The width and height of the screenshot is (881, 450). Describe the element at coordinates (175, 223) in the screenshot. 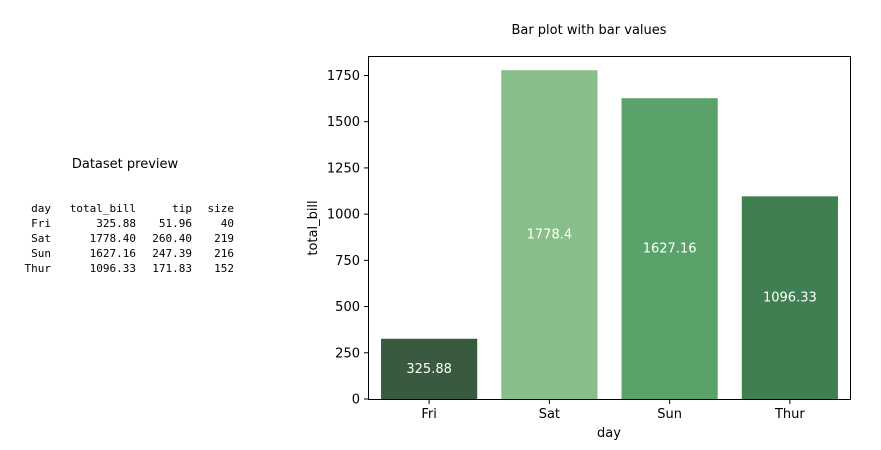

I see `table-cell: 51.96` at that location.